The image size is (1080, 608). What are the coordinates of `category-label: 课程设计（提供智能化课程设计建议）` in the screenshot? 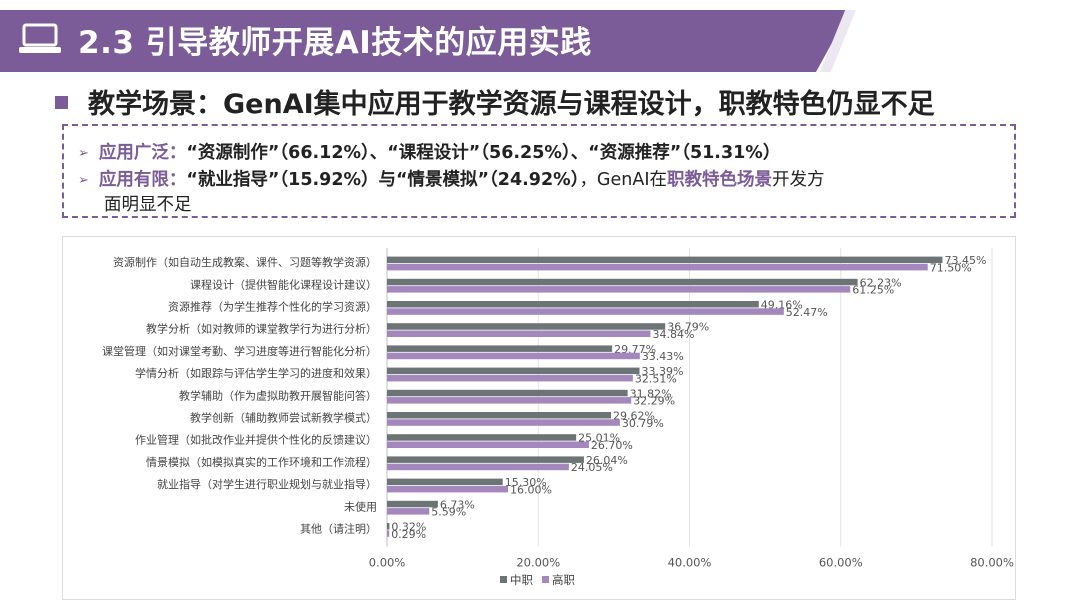 It's located at (283, 284).